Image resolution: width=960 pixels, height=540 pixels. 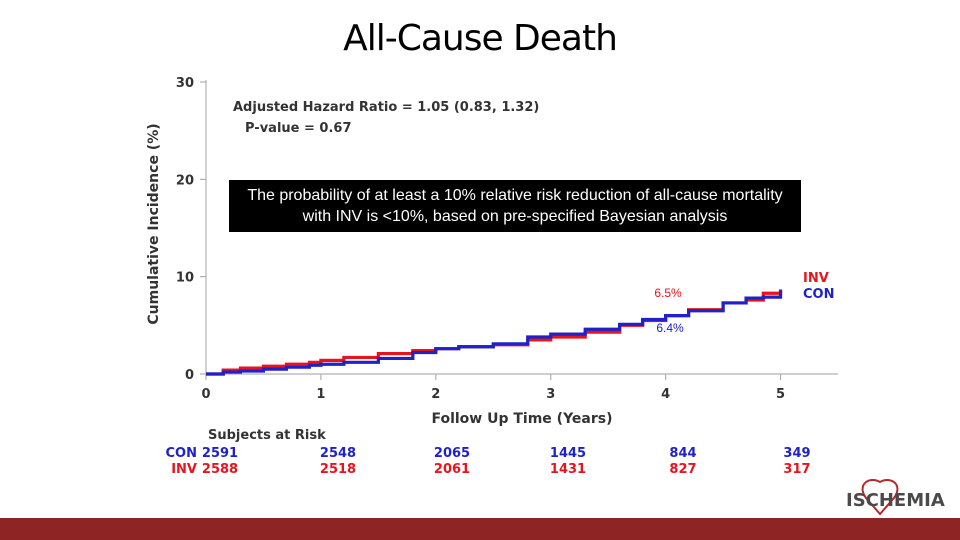 What do you see at coordinates (880, 497) in the screenshot?
I see `heart-logo-icon` at bounding box center [880, 497].